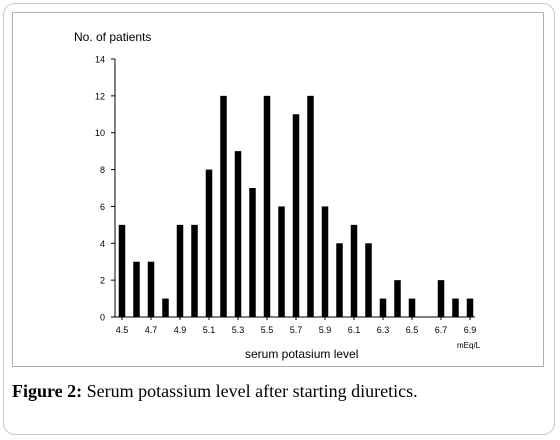  I want to click on x-tick-label: 6.9, so click(470, 330).